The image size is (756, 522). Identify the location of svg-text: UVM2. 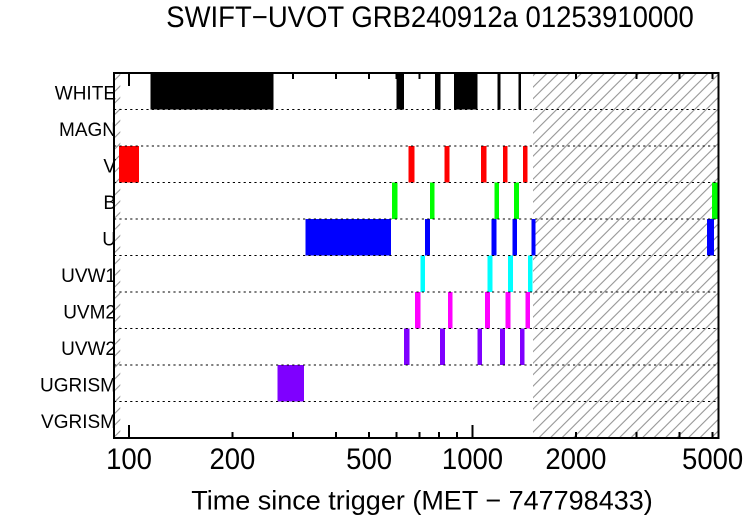
(89, 312).